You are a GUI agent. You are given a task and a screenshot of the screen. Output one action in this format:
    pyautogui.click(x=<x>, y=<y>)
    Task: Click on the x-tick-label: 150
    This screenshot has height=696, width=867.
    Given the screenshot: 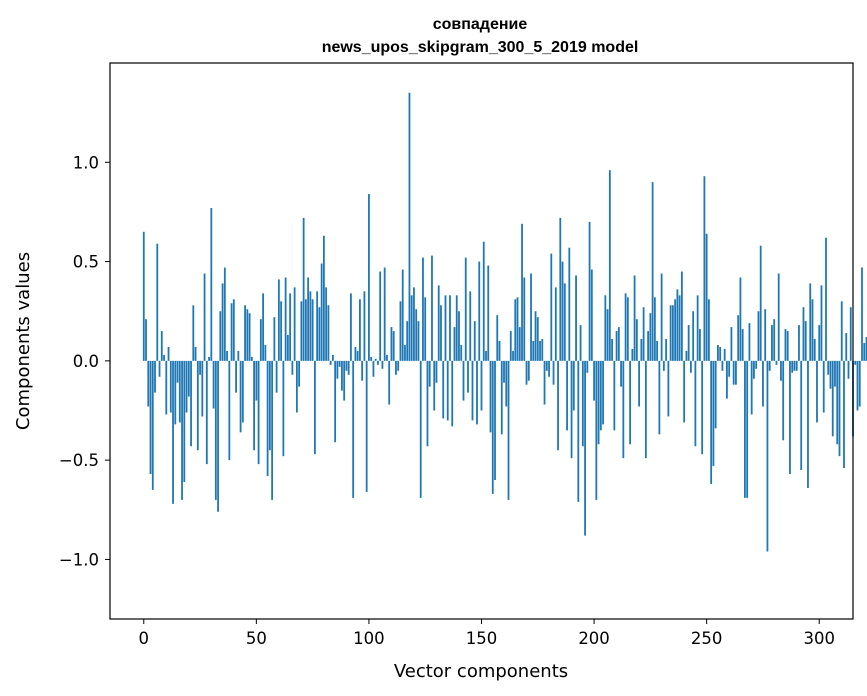 What is the action you would take?
    pyautogui.click(x=482, y=638)
    